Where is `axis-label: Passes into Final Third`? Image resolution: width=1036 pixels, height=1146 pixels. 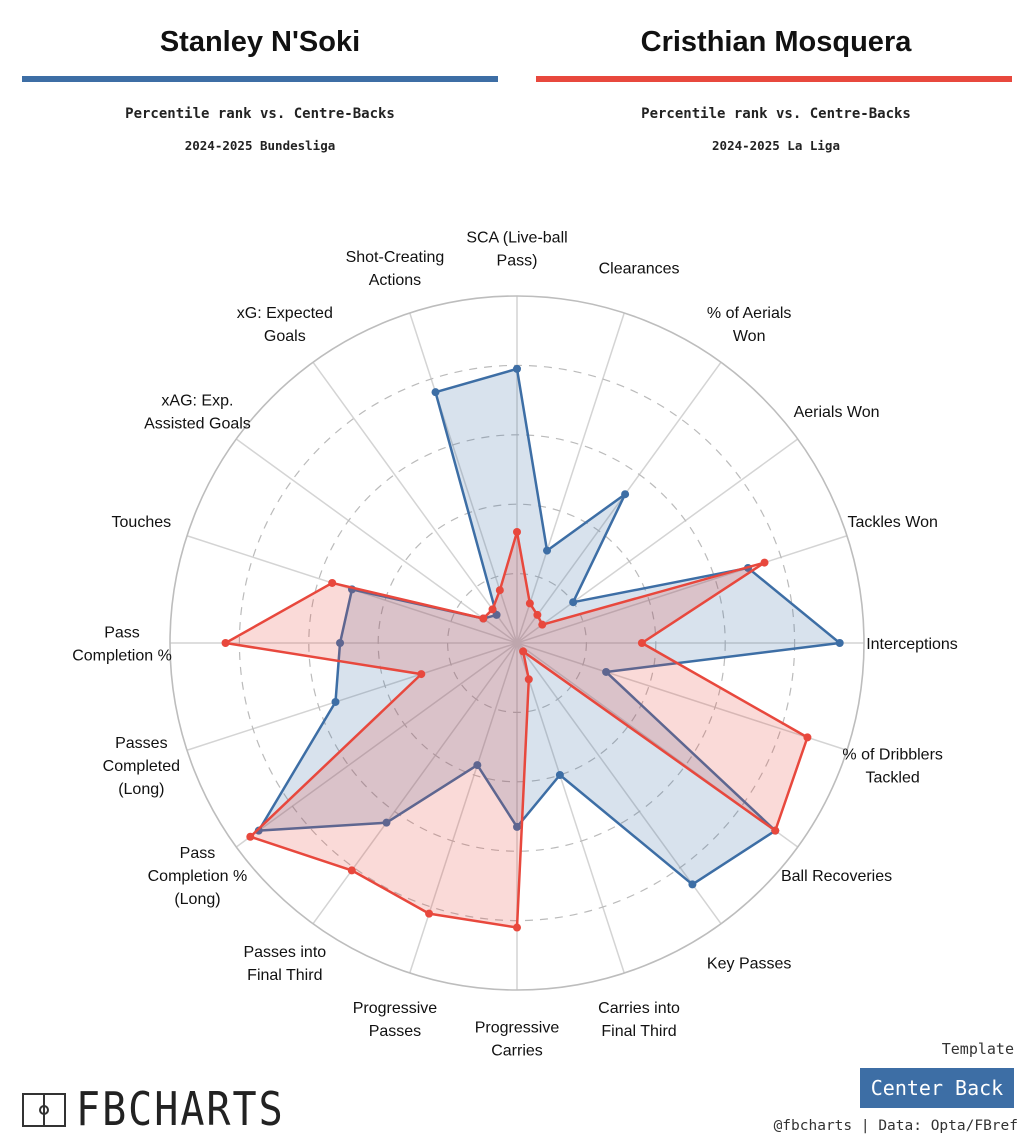 axis-label: Passes into Final Third is located at coordinates (284, 964).